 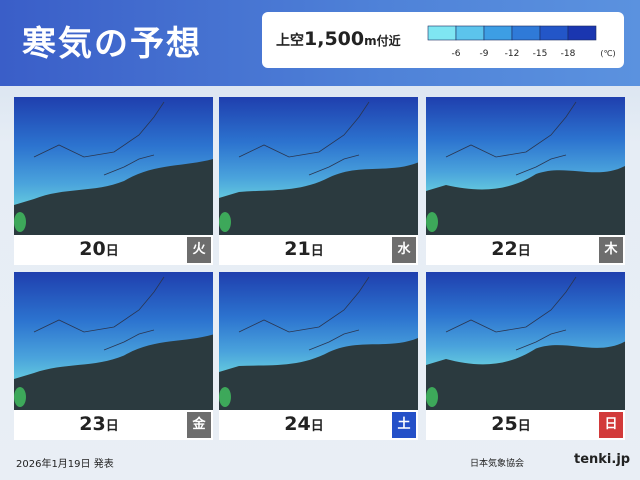 I want to click on legend-tick: -12, so click(x=512, y=54).